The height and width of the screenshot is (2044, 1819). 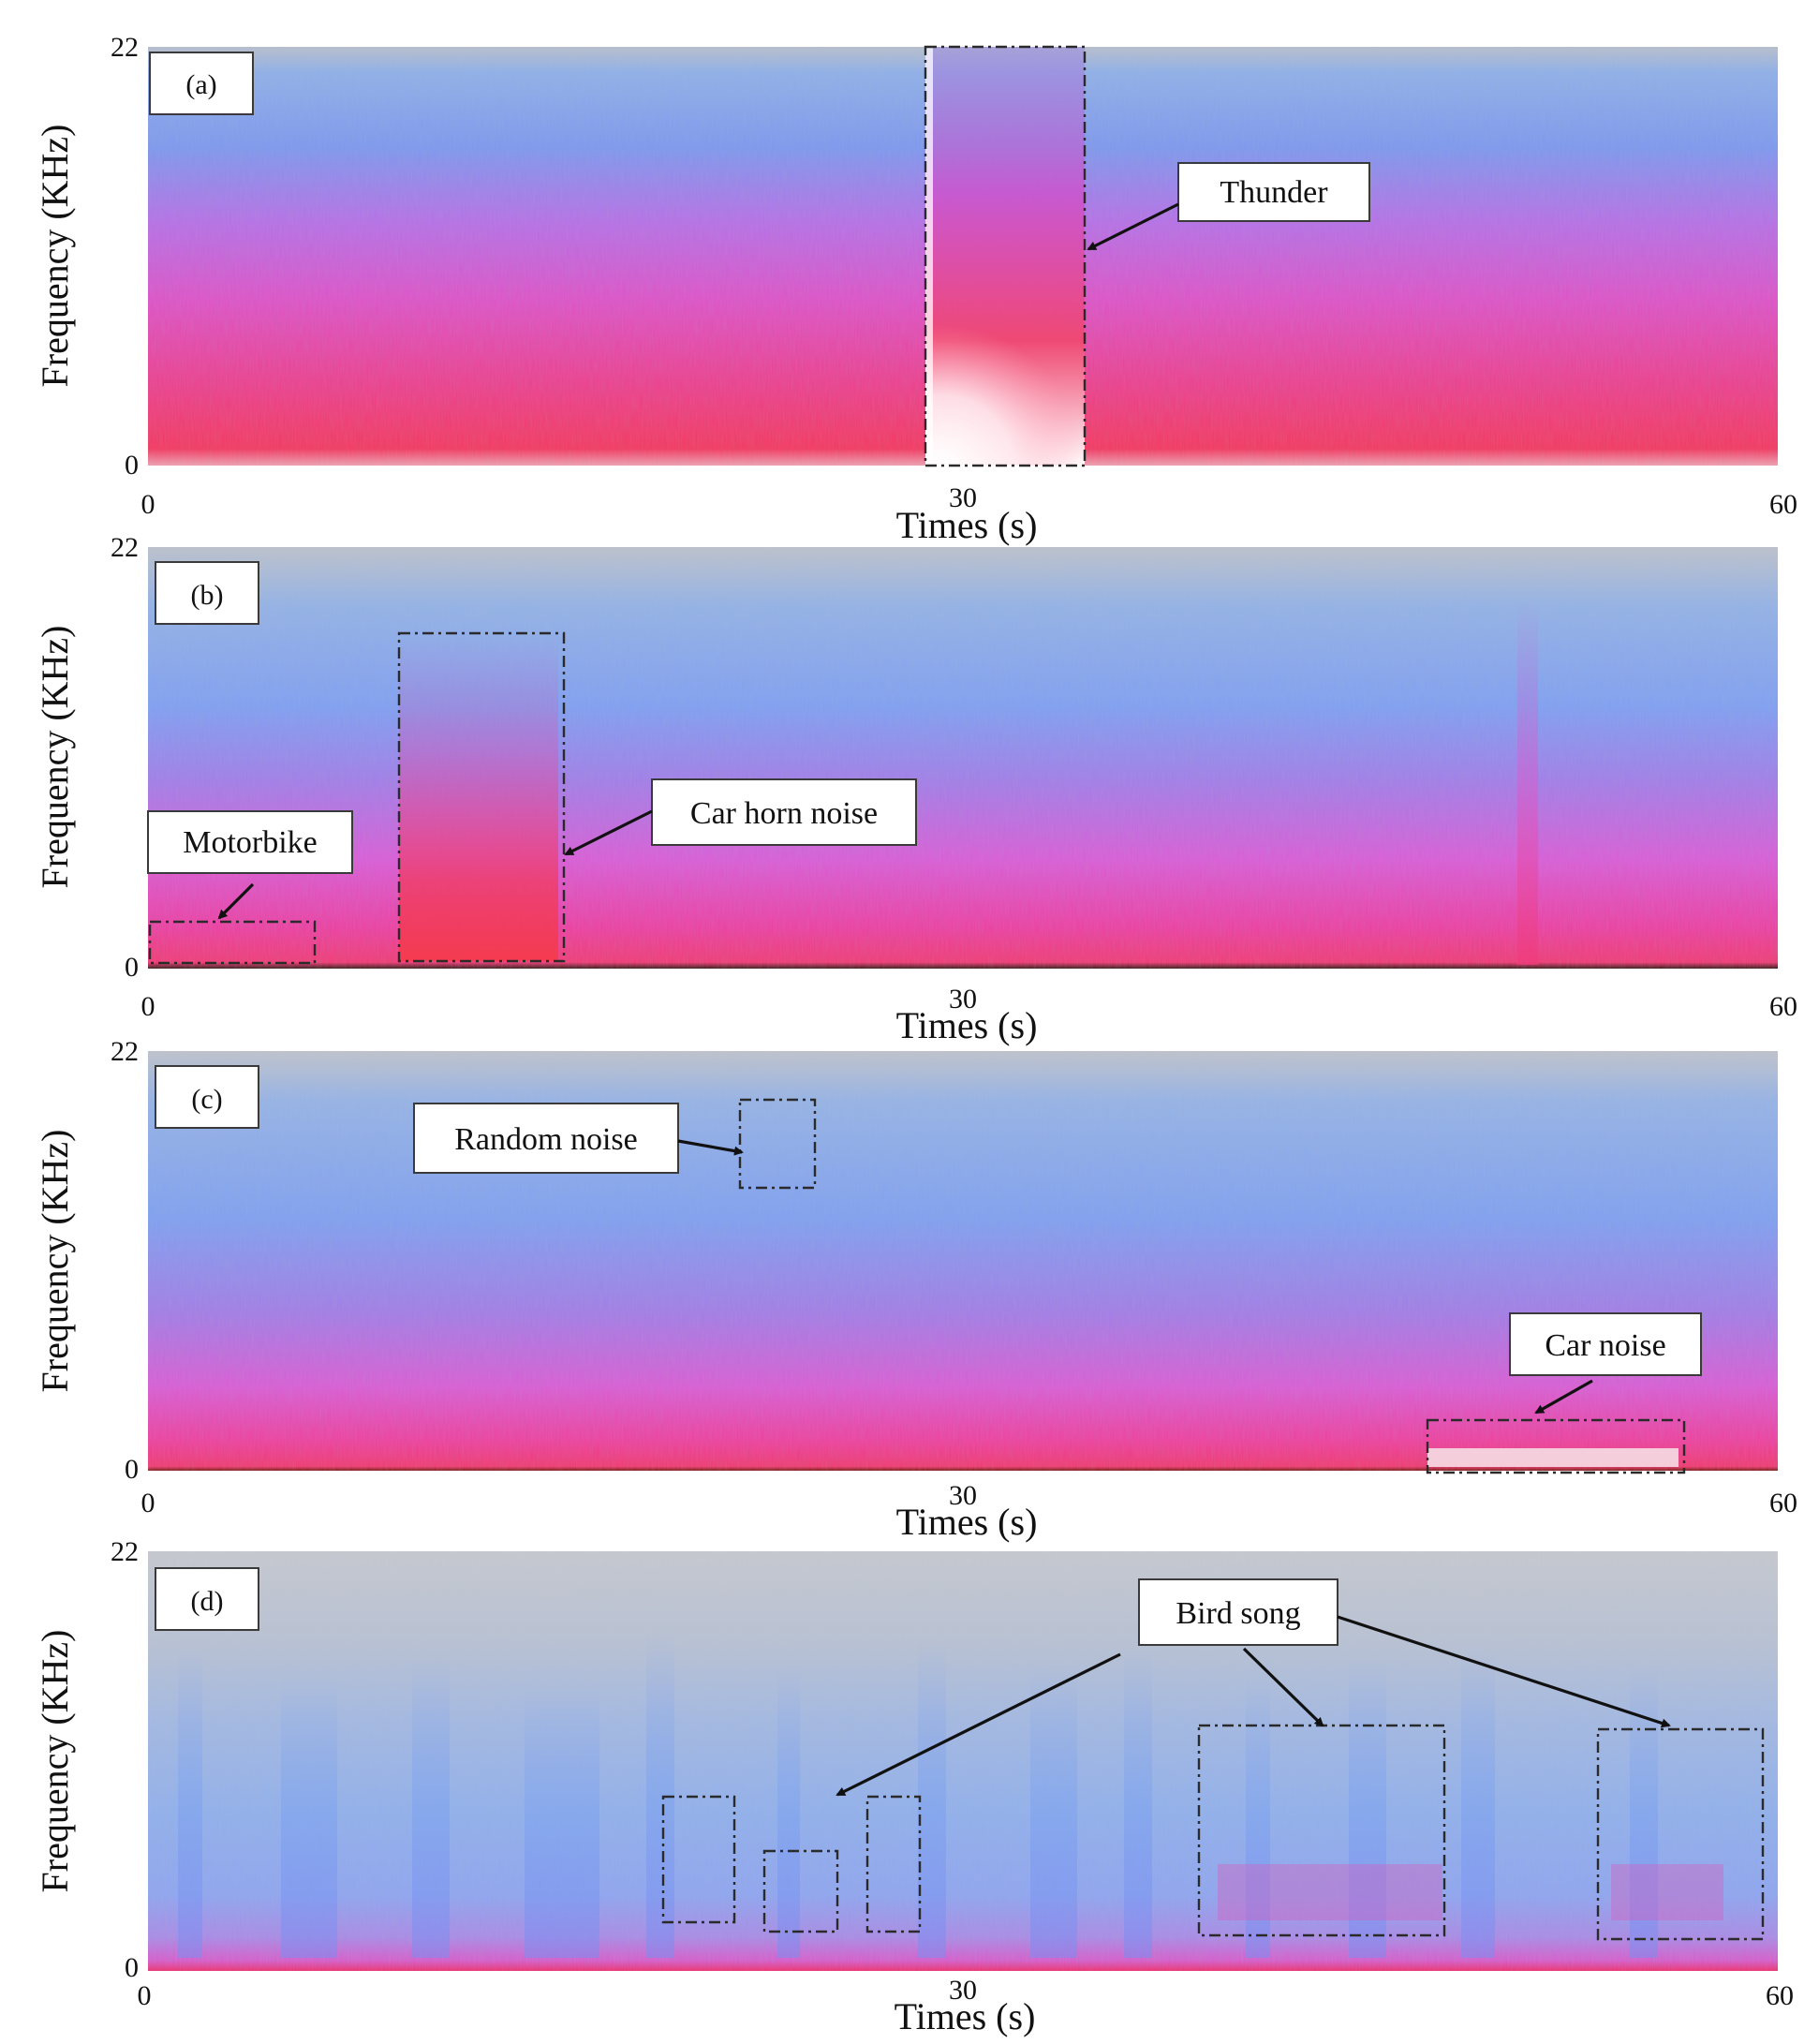 I want to click on thunder-white-line, so click(x=929, y=257).